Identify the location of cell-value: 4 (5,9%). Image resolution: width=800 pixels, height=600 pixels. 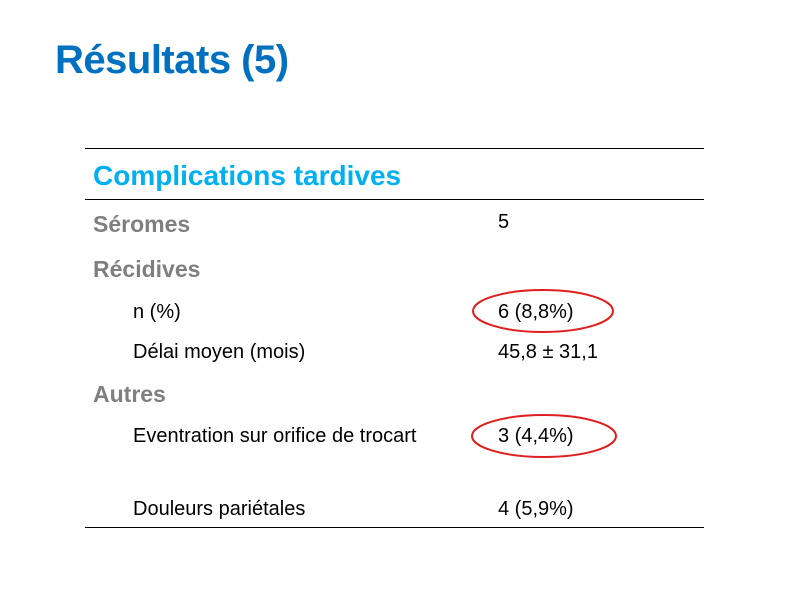
(536, 509).